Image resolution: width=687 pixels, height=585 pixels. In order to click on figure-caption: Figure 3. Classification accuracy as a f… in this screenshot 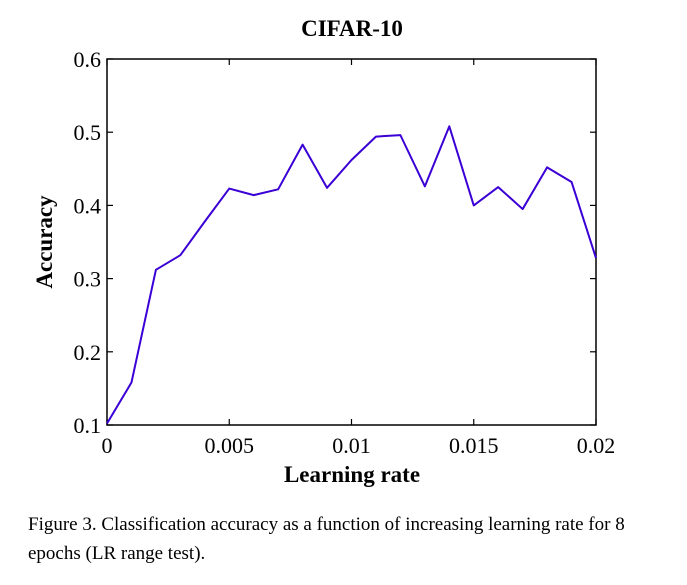, I will do `click(326, 539)`.